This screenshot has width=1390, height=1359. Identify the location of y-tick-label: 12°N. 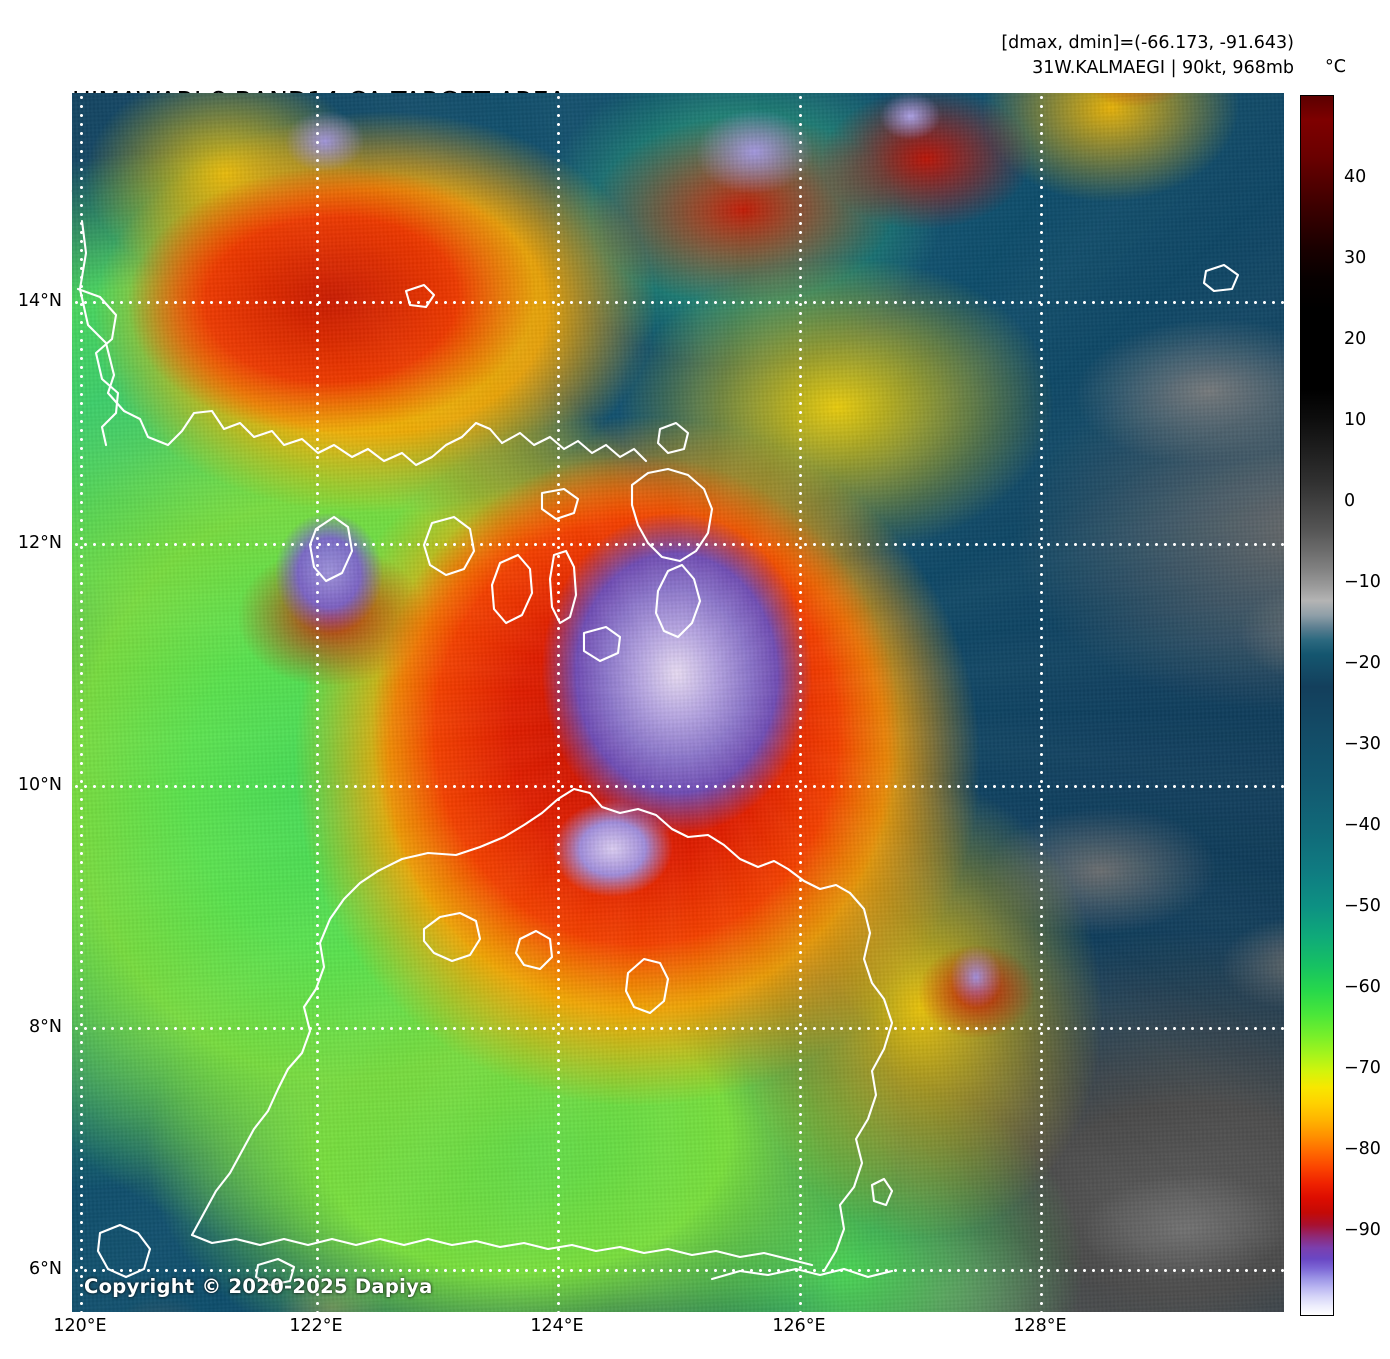
(39, 543).